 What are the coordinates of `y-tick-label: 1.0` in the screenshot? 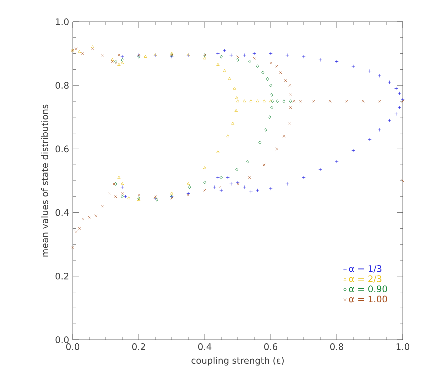 It's located at (62, 22).